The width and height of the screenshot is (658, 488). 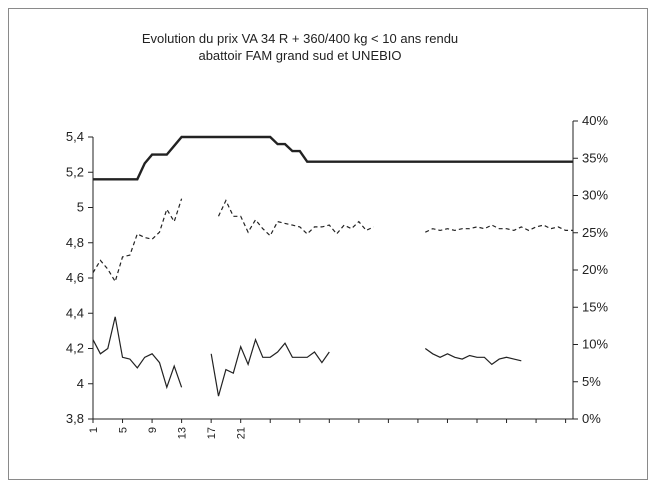 I want to click on series-1-line, so click(x=333, y=158).